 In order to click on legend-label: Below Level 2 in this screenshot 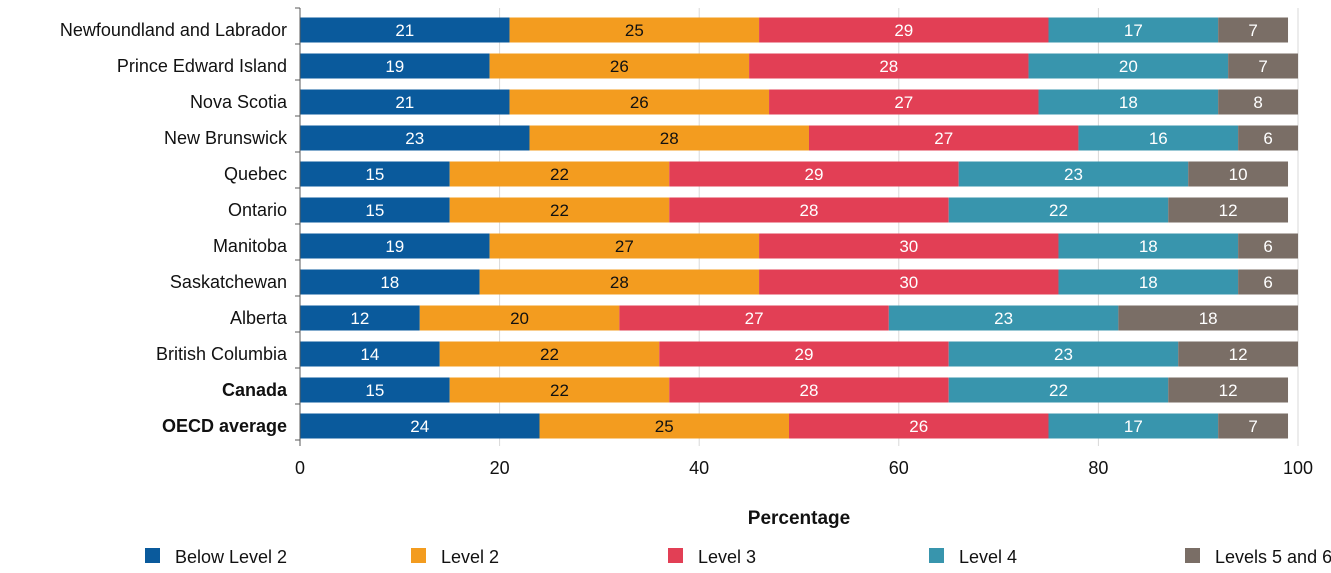, I will do `click(231, 557)`.